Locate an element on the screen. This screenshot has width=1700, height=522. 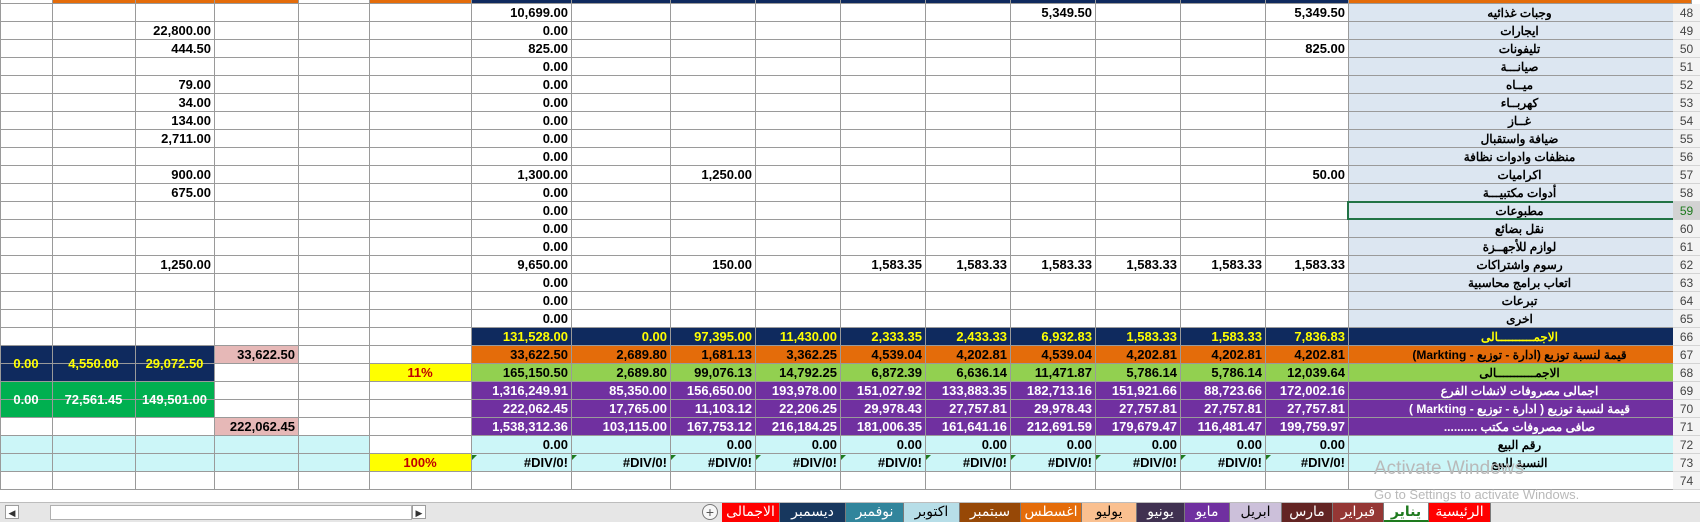
value-cell: 4,550.00 is located at coordinates (93, 363).